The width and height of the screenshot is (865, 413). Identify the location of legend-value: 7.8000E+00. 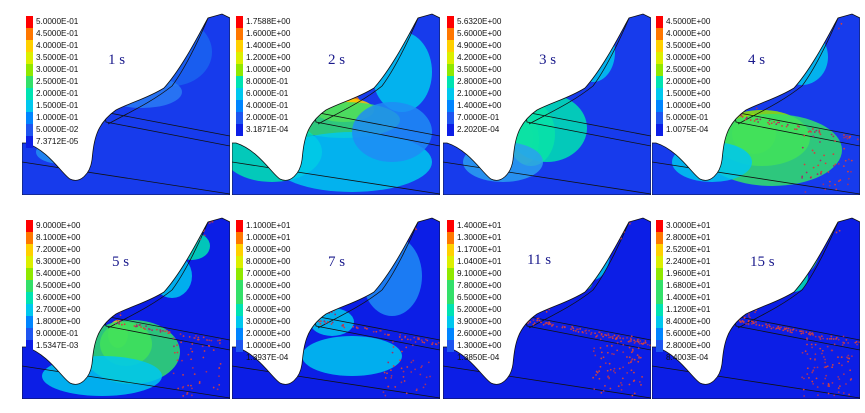
(479, 285).